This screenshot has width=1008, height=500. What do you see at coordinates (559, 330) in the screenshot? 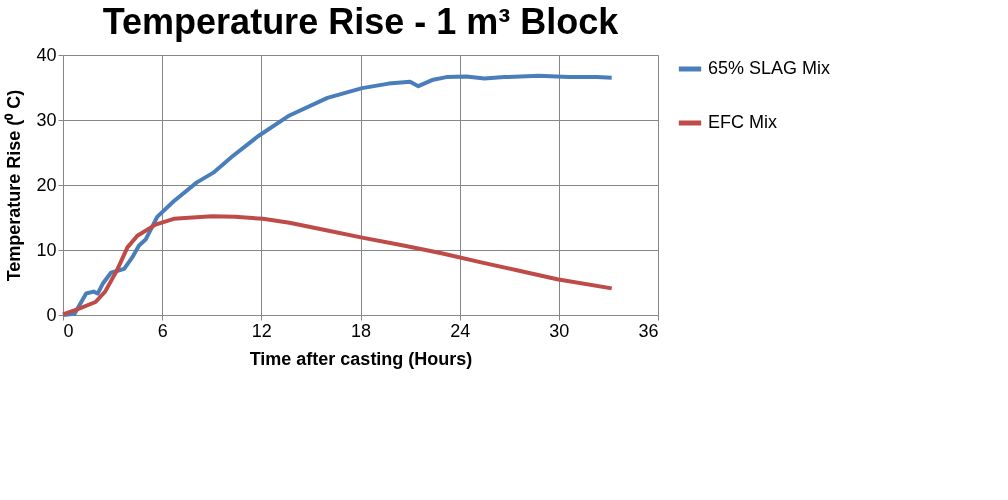
I see `x-tick-label: 30` at bounding box center [559, 330].